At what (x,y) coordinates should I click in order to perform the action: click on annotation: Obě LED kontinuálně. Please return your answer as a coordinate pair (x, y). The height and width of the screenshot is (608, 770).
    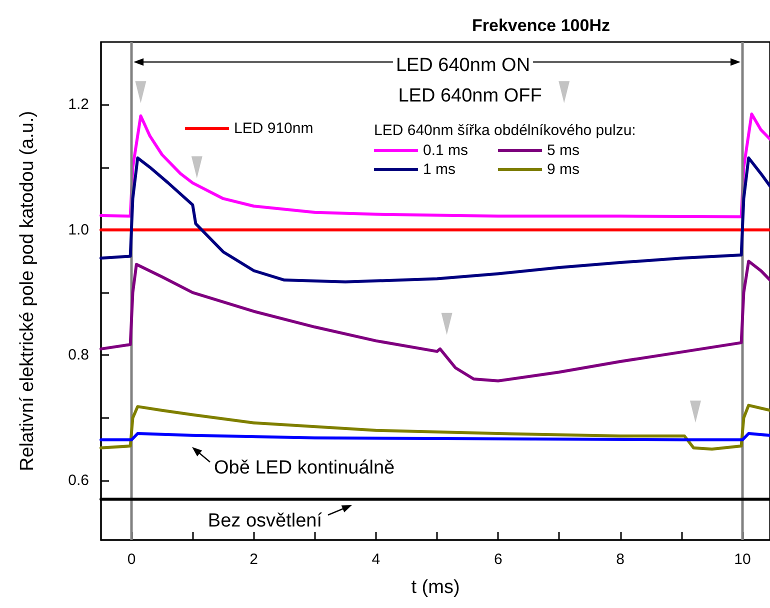
    Looking at the image, I should click on (304, 468).